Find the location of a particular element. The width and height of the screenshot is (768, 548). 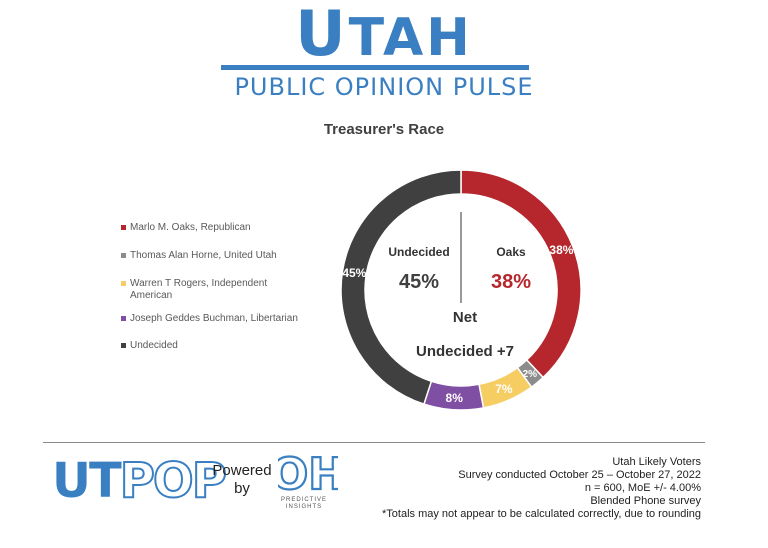

net-value: Undecided +7 is located at coordinates (465, 351).